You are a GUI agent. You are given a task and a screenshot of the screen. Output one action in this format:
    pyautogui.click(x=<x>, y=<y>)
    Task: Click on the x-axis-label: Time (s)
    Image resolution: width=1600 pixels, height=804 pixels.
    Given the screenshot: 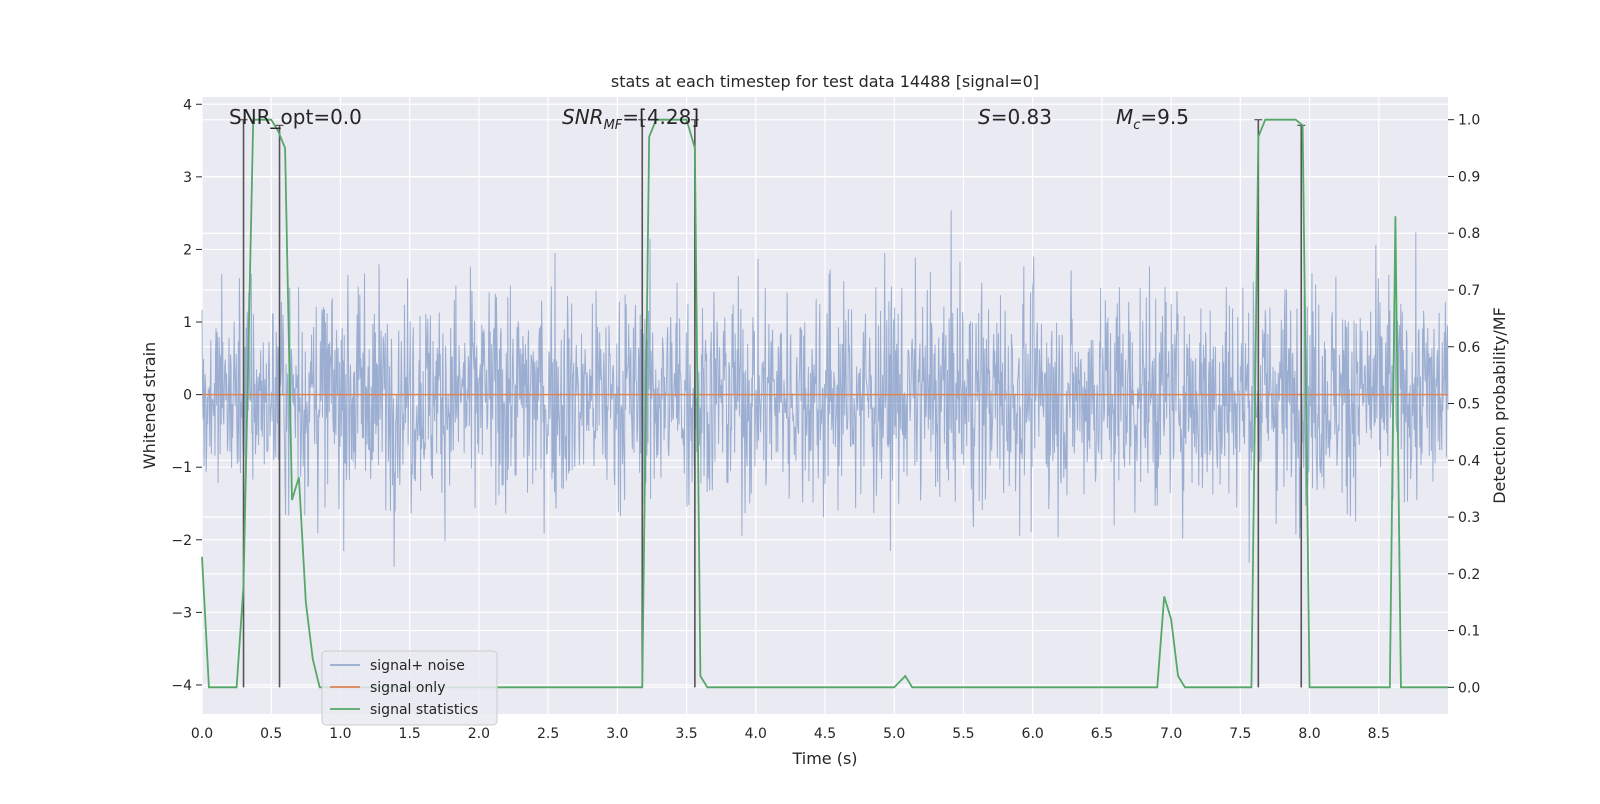 What is the action you would take?
    pyautogui.click(x=824, y=758)
    